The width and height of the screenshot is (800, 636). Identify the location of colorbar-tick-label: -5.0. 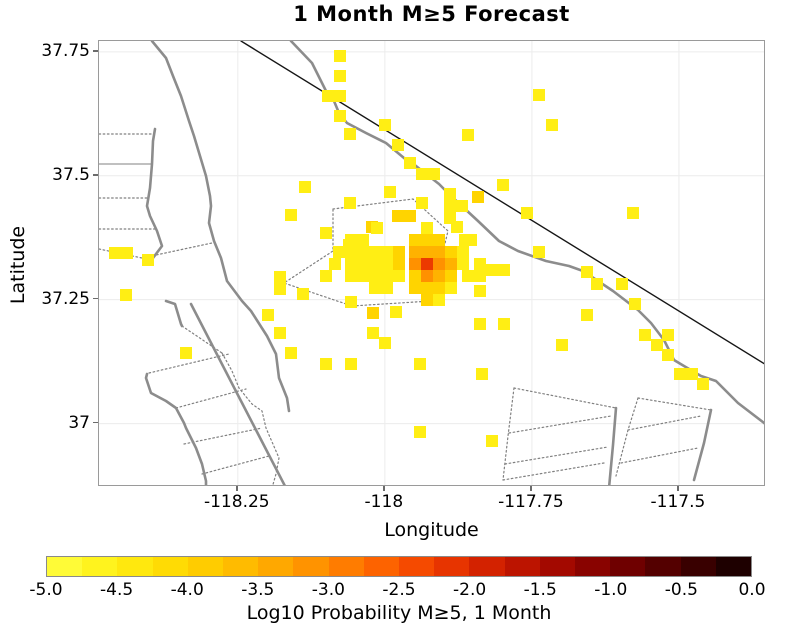
(46, 590).